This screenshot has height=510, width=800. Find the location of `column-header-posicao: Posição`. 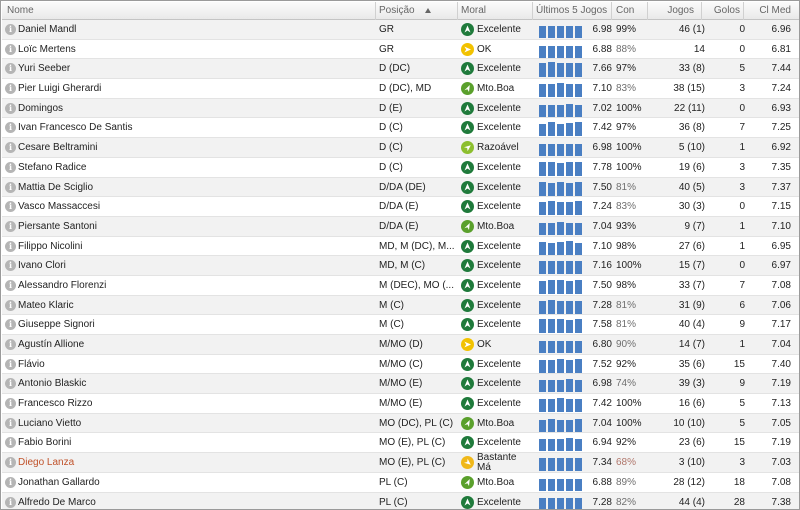

column-header-posicao: Posição is located at coordinates (397, 10).